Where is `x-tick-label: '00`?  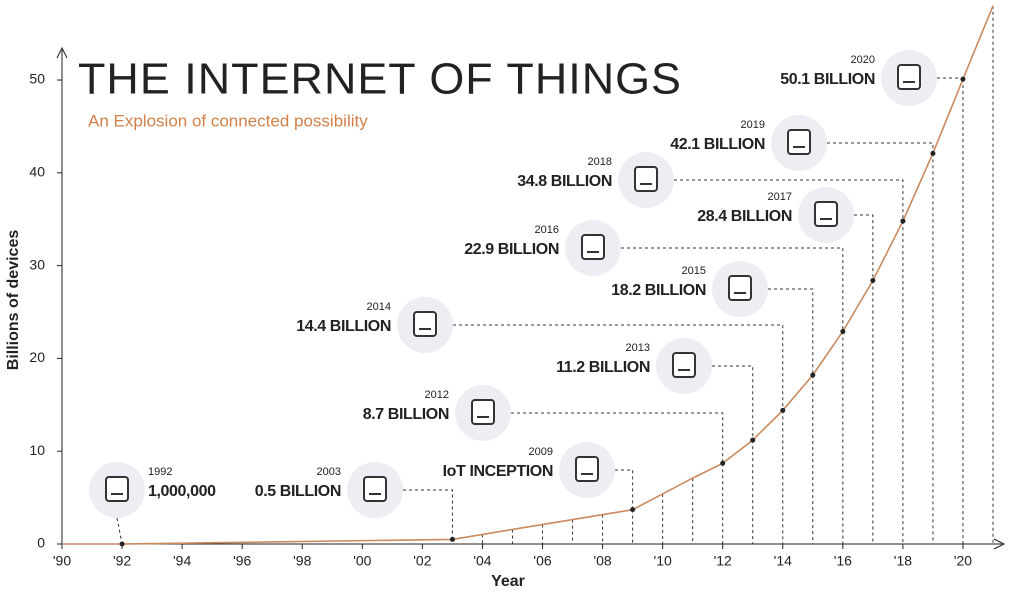 x-tick-label: '00 is located at coordinates (362, 561).